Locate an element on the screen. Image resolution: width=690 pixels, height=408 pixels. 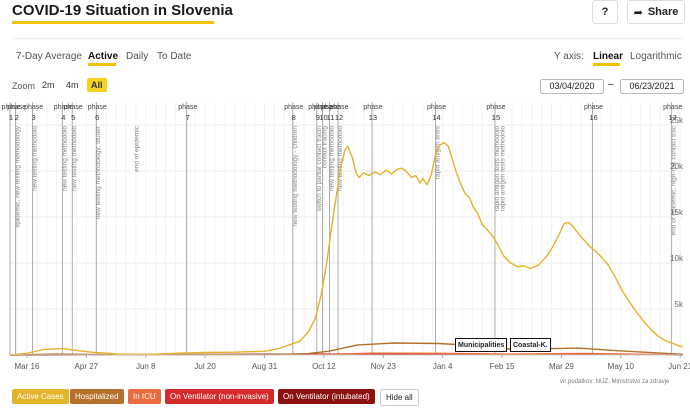
phase-number: 10 is located at coordinates (323, 117).